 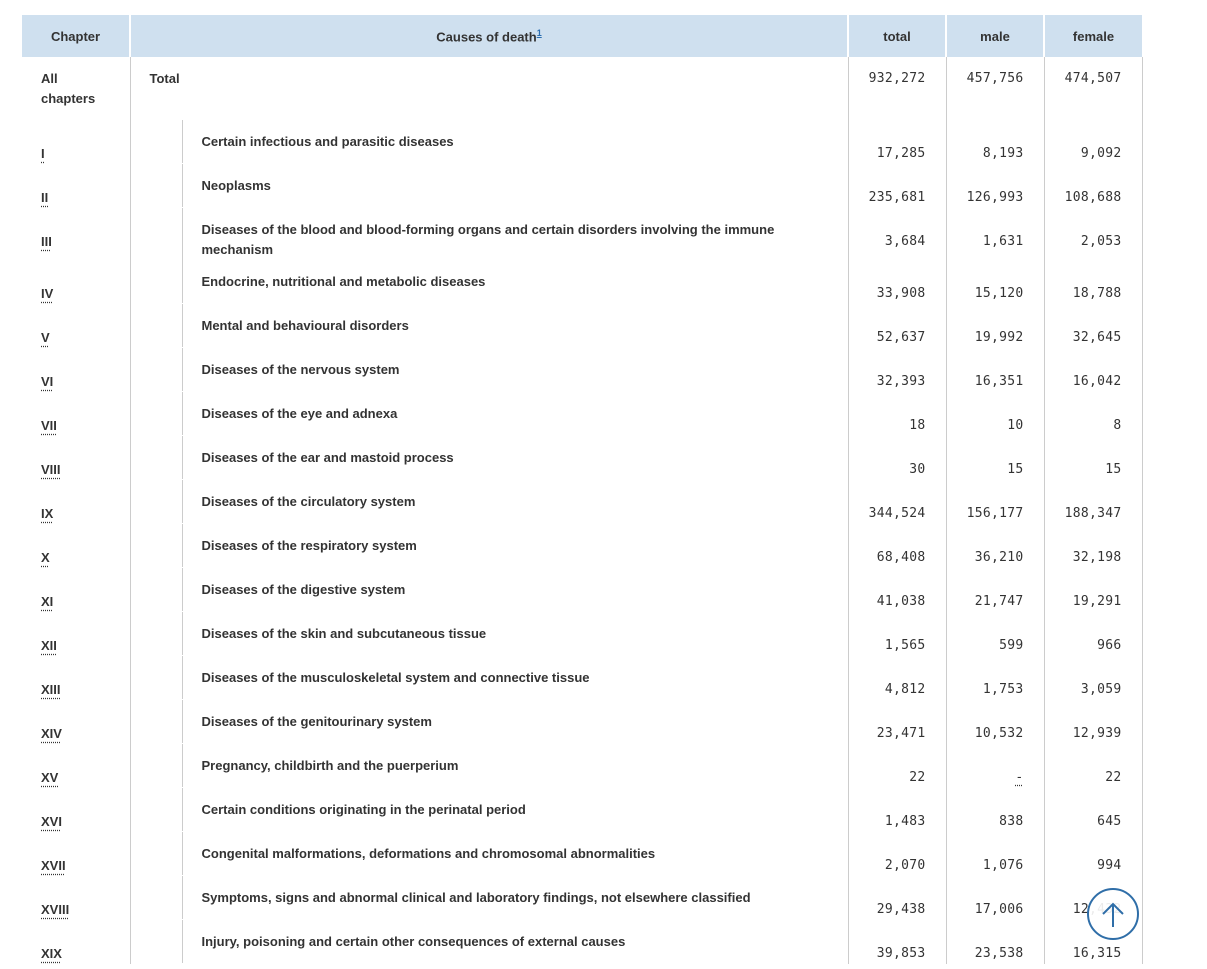 I want to click on male-cell: 15,120, so click(x=994, y=282).